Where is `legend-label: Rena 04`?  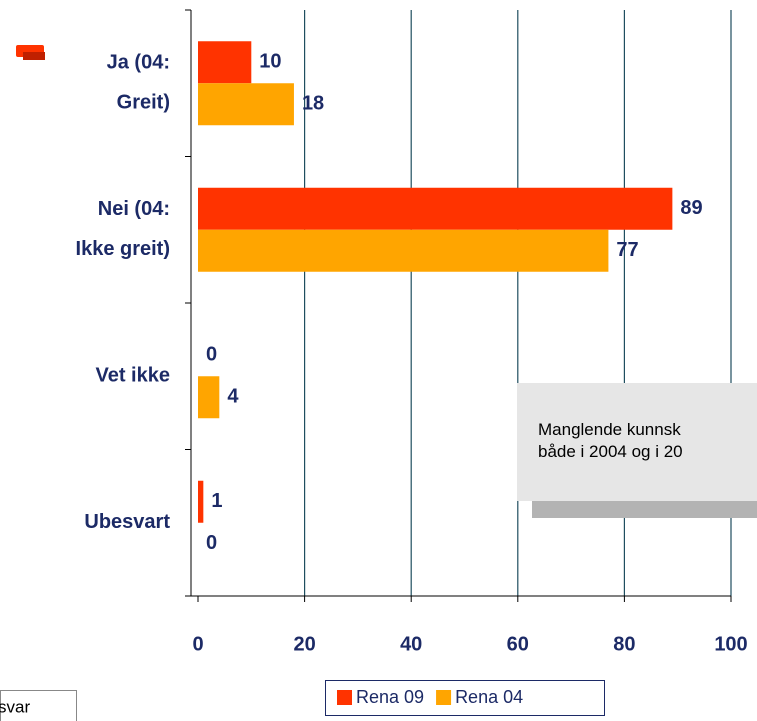 legend-label: Rena 04 is located at coordinates (489, 697).